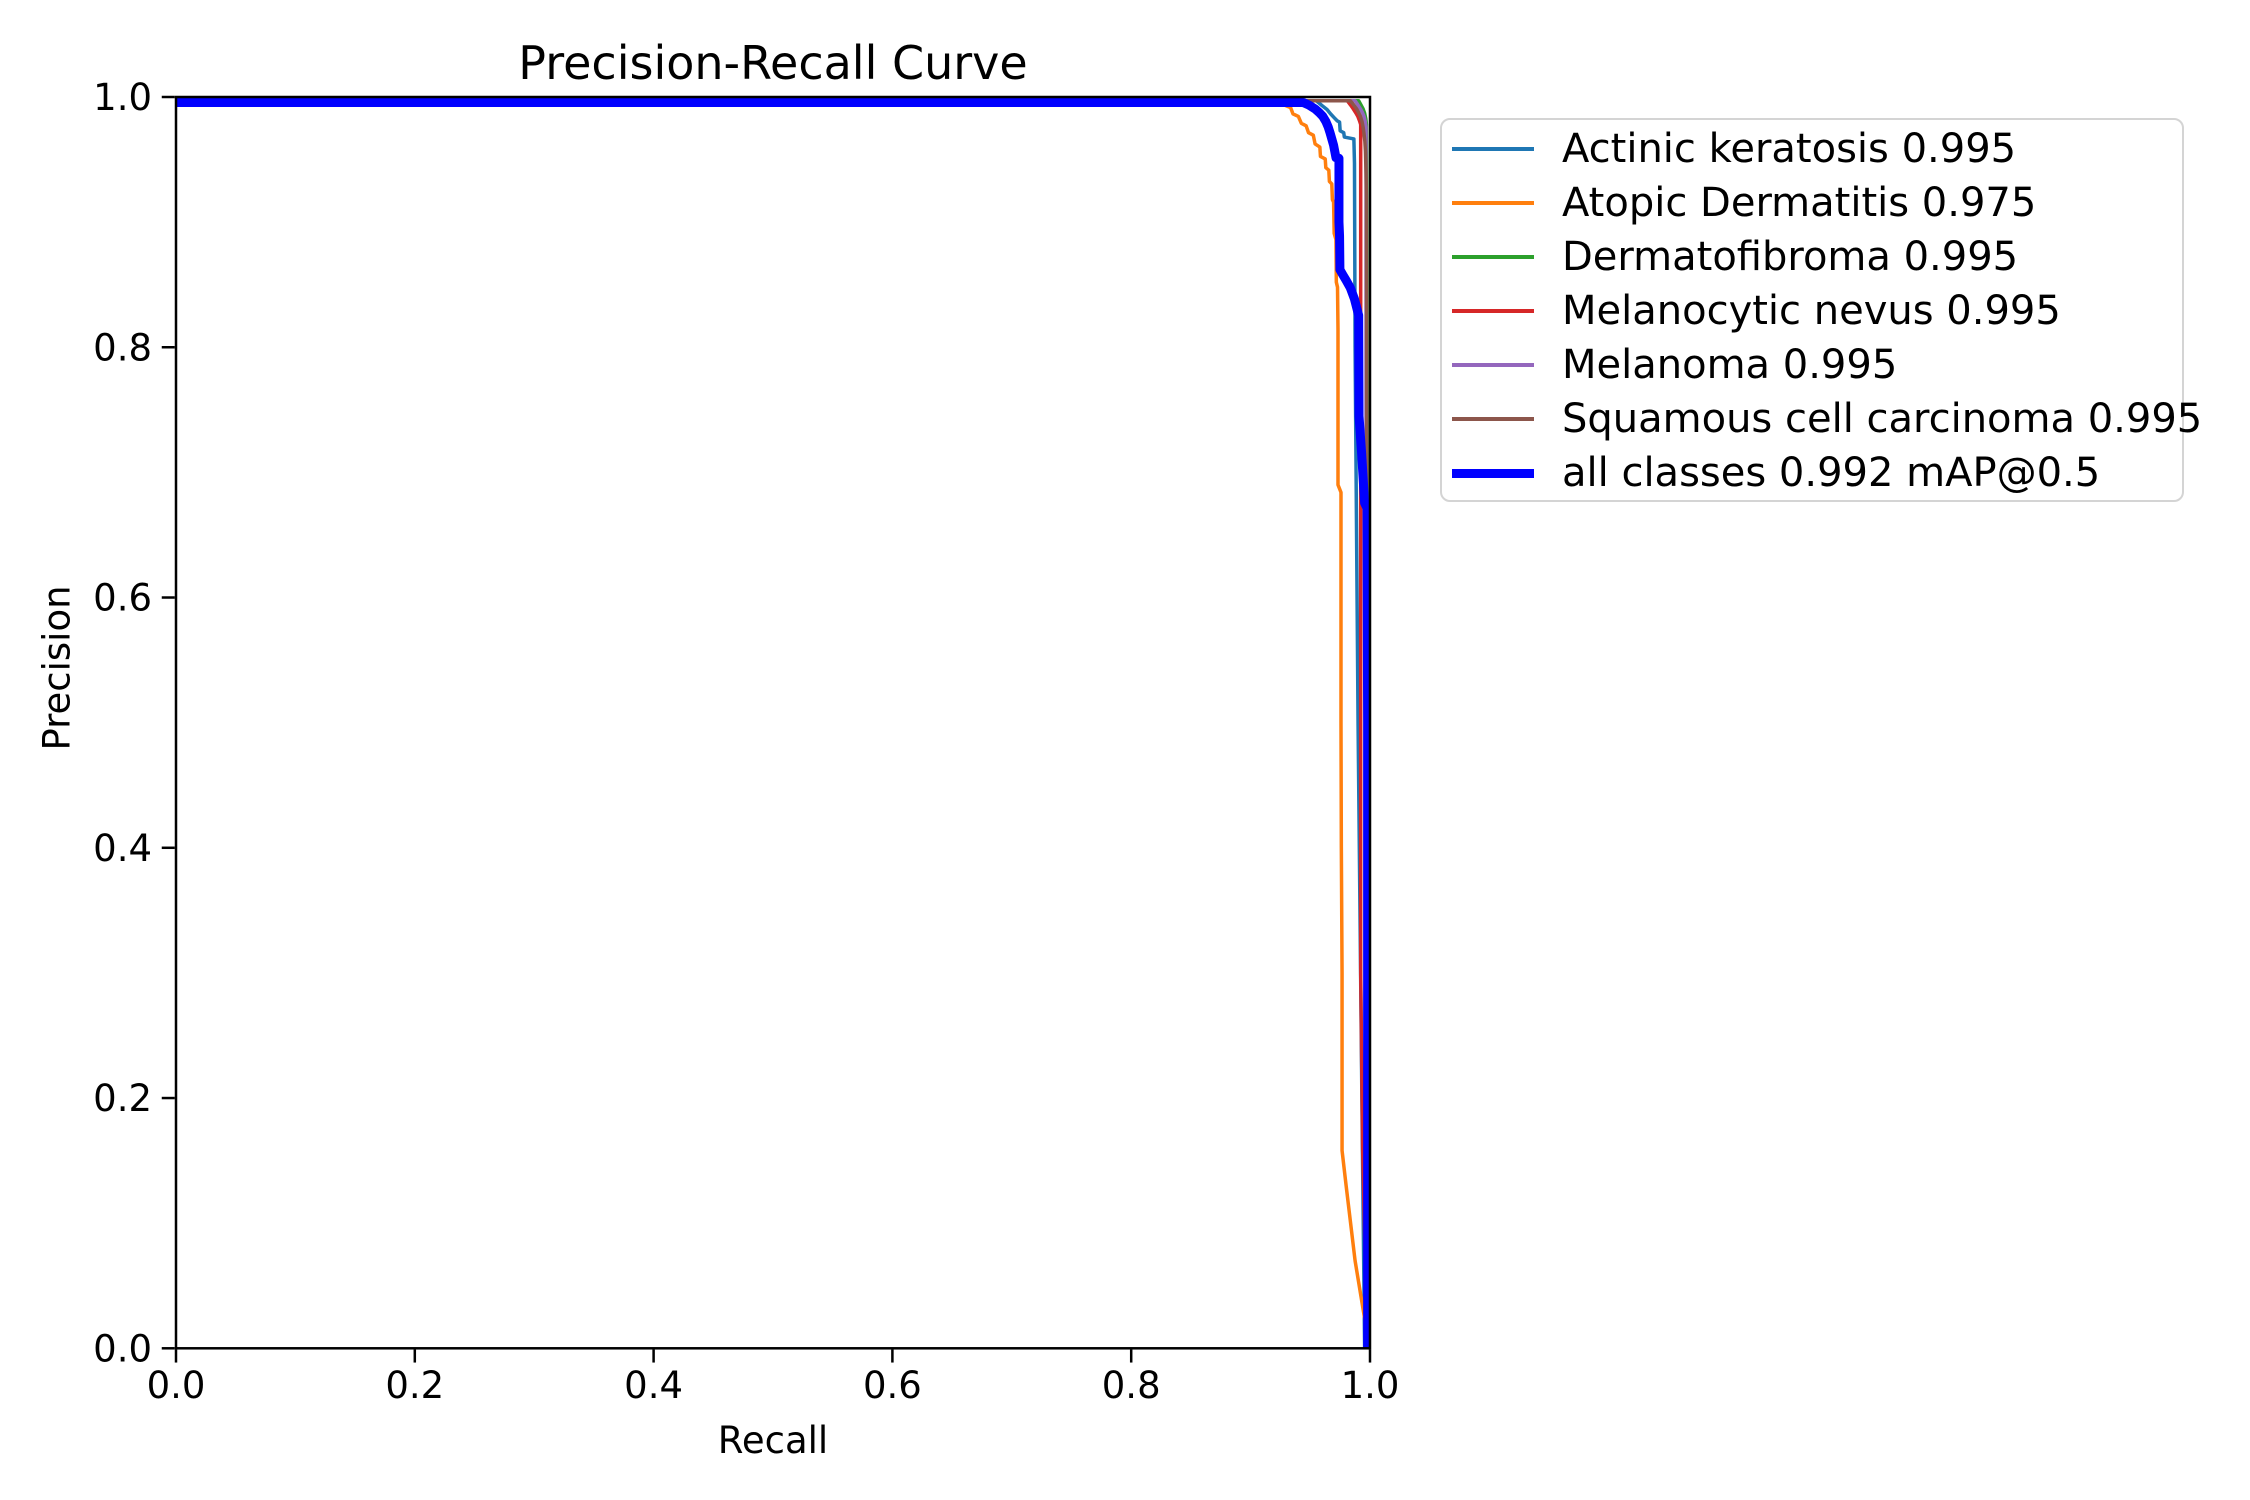 The image size is (2250, 1500). Describe the element at coordinates (57, 668) in the screenshot. I see `y-axis-label: Precision` at that location.